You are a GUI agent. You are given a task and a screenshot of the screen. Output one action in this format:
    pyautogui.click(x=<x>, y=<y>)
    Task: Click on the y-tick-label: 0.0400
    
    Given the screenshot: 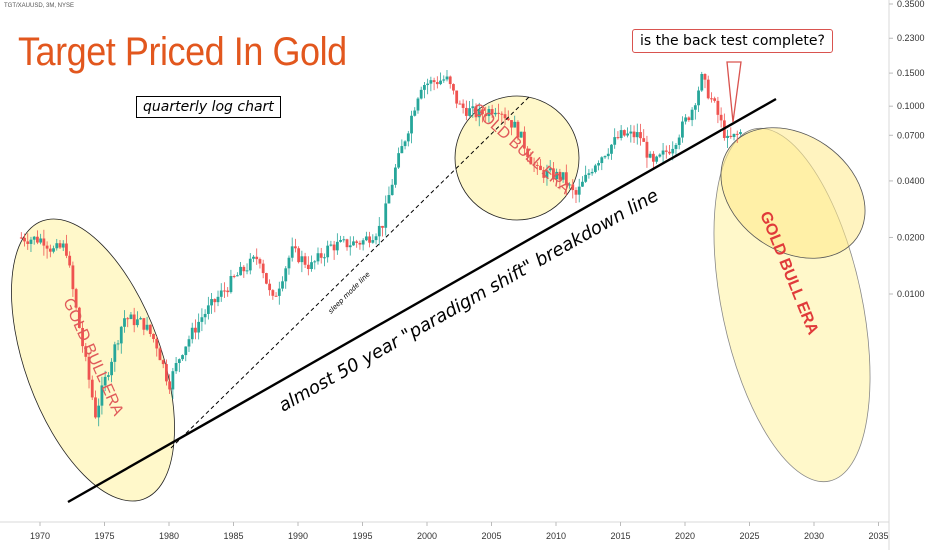 What is the action you would take?
    pyautogui.click(x=911, y=181)
    